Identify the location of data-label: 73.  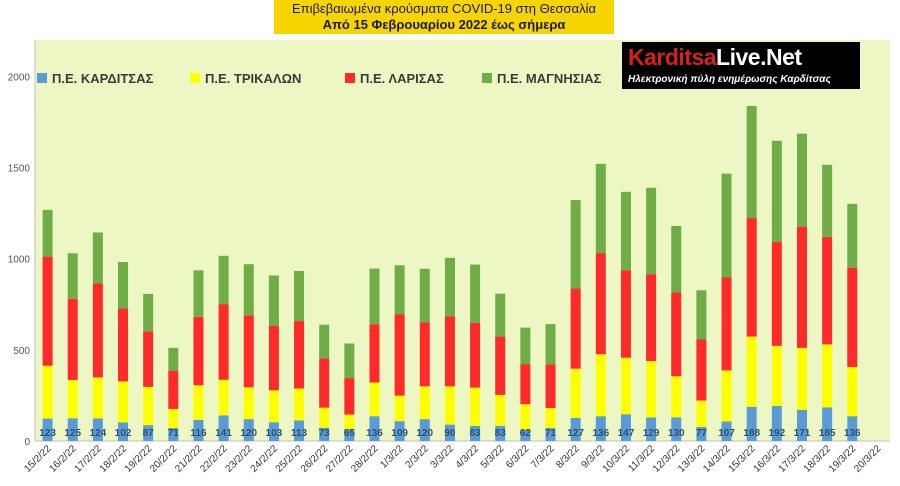
(325, 433).